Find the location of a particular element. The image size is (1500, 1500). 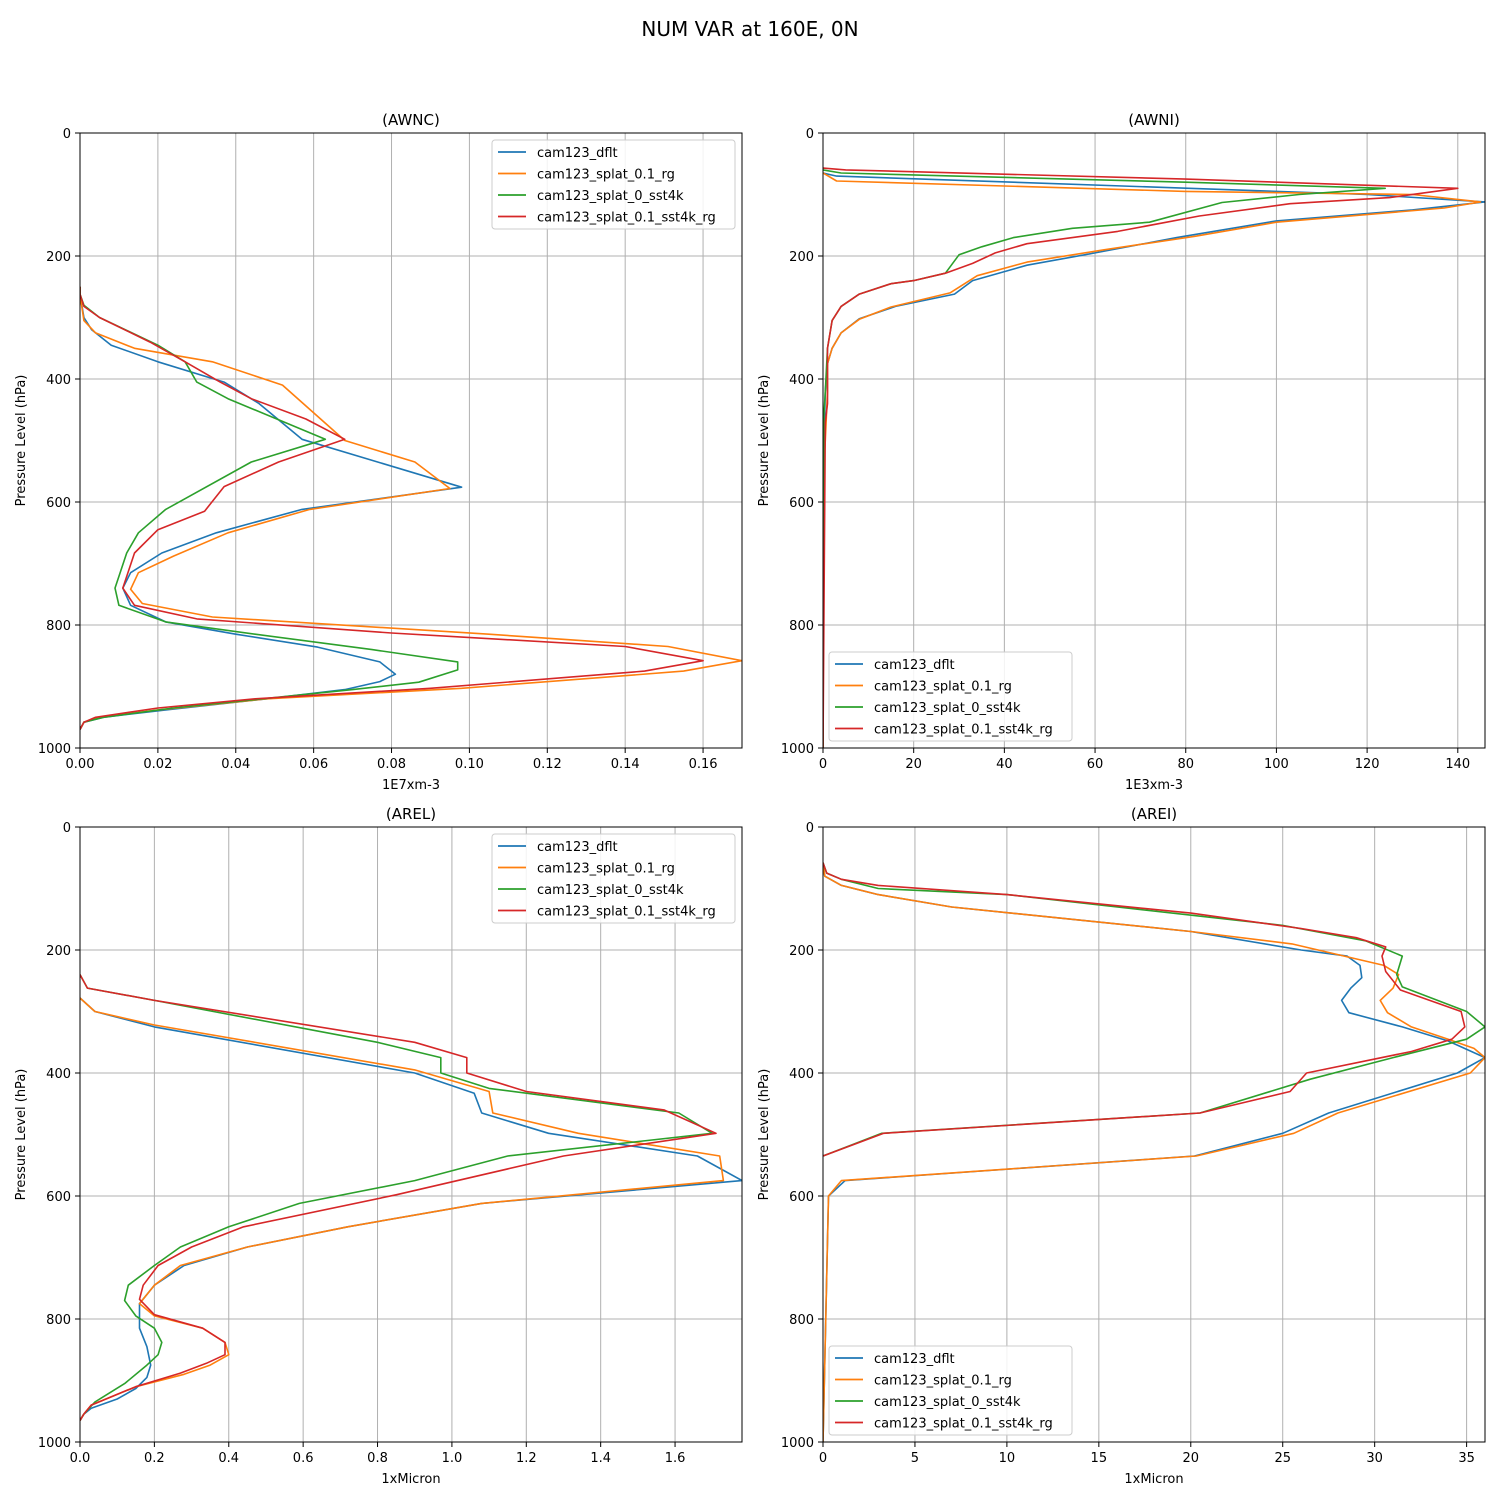

x-tick-label: 80 is located at coordinates (1185, 764).